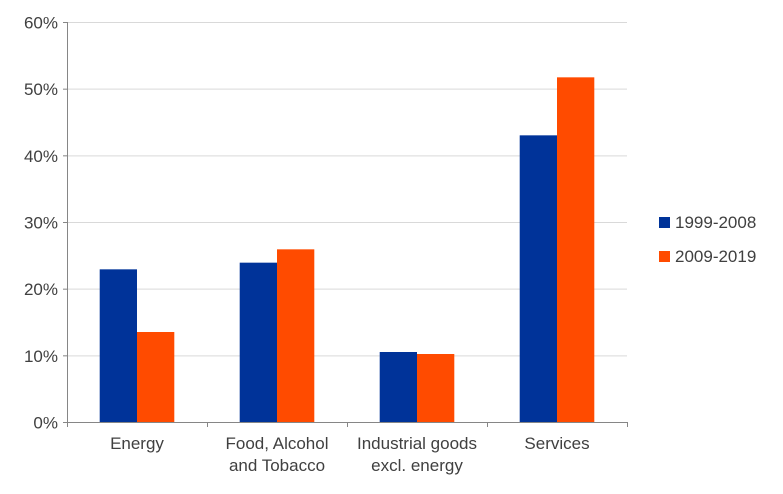 This screenshot has height=494, width=783. What do you see at coordinates (417, 465) in the screenshot?
I see `x-category-label: excl. energy` at bounding box center [417, 465].